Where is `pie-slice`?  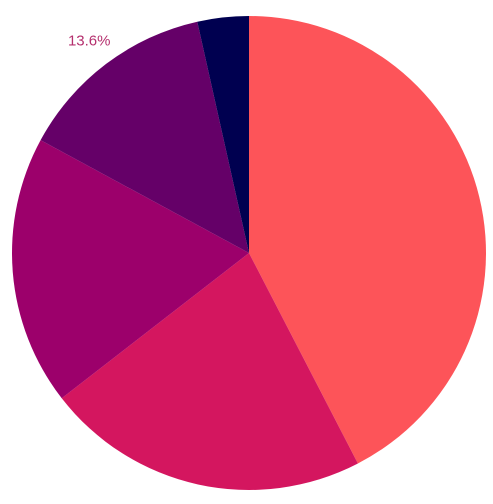
pie-slice is located at coordinates (223, 134).